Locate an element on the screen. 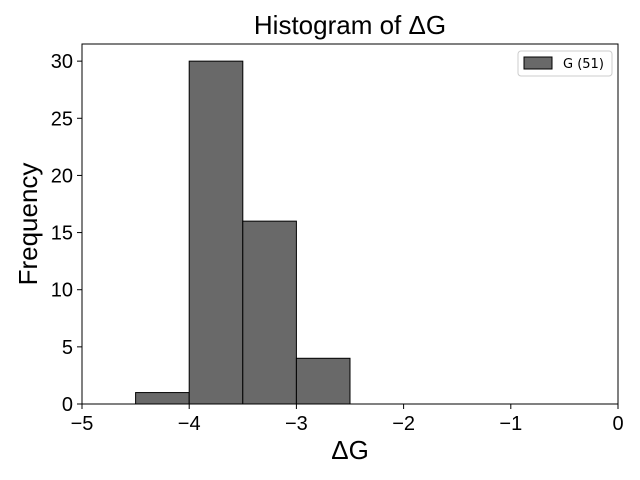 The image size is (640, 480). y-tick-label: 30 is located at coordinates (62, 62).